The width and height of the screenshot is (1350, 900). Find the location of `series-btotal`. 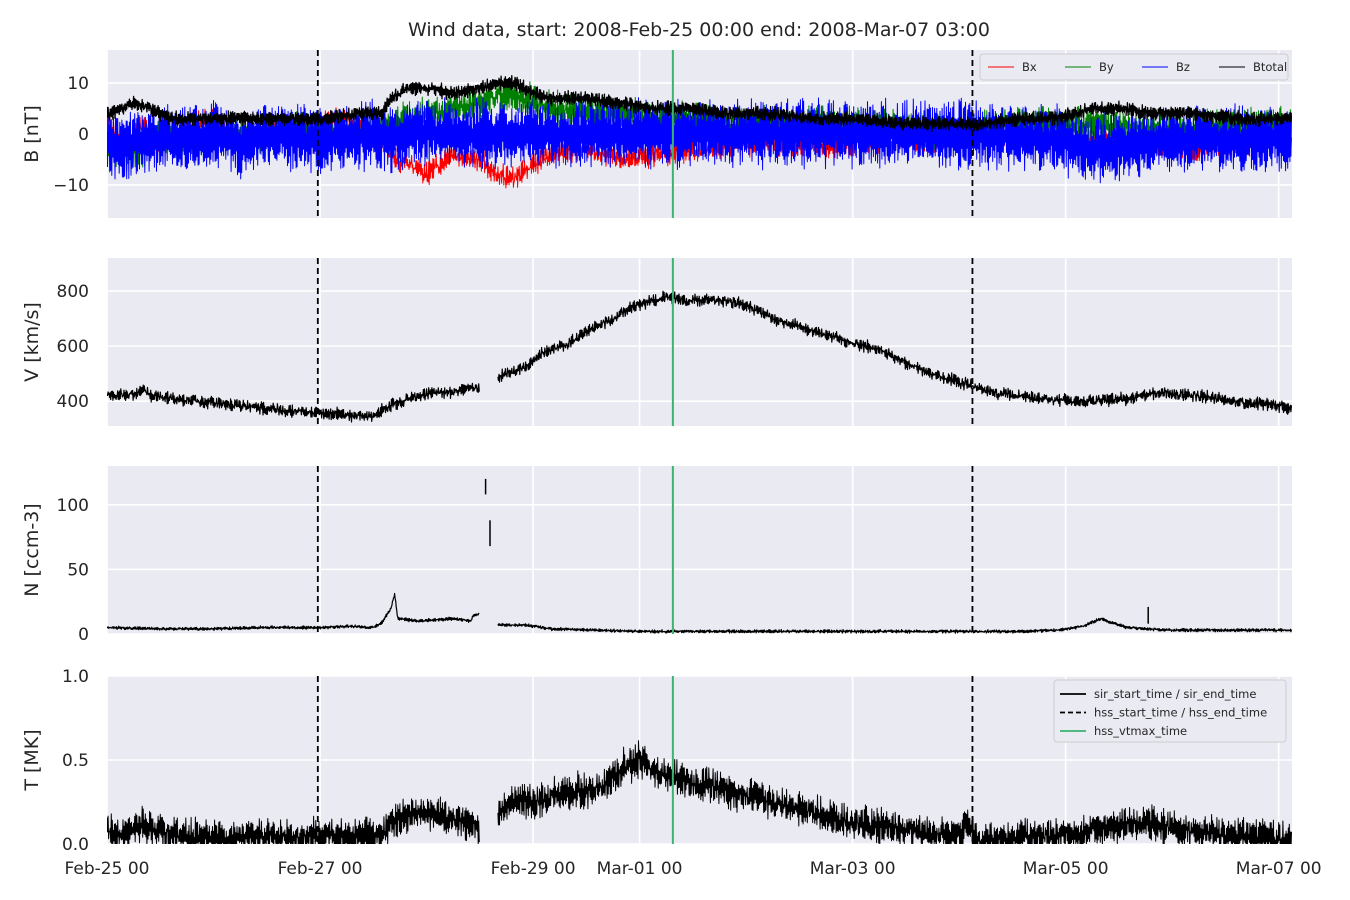

series-btotal is located at coordinates (699, 103).